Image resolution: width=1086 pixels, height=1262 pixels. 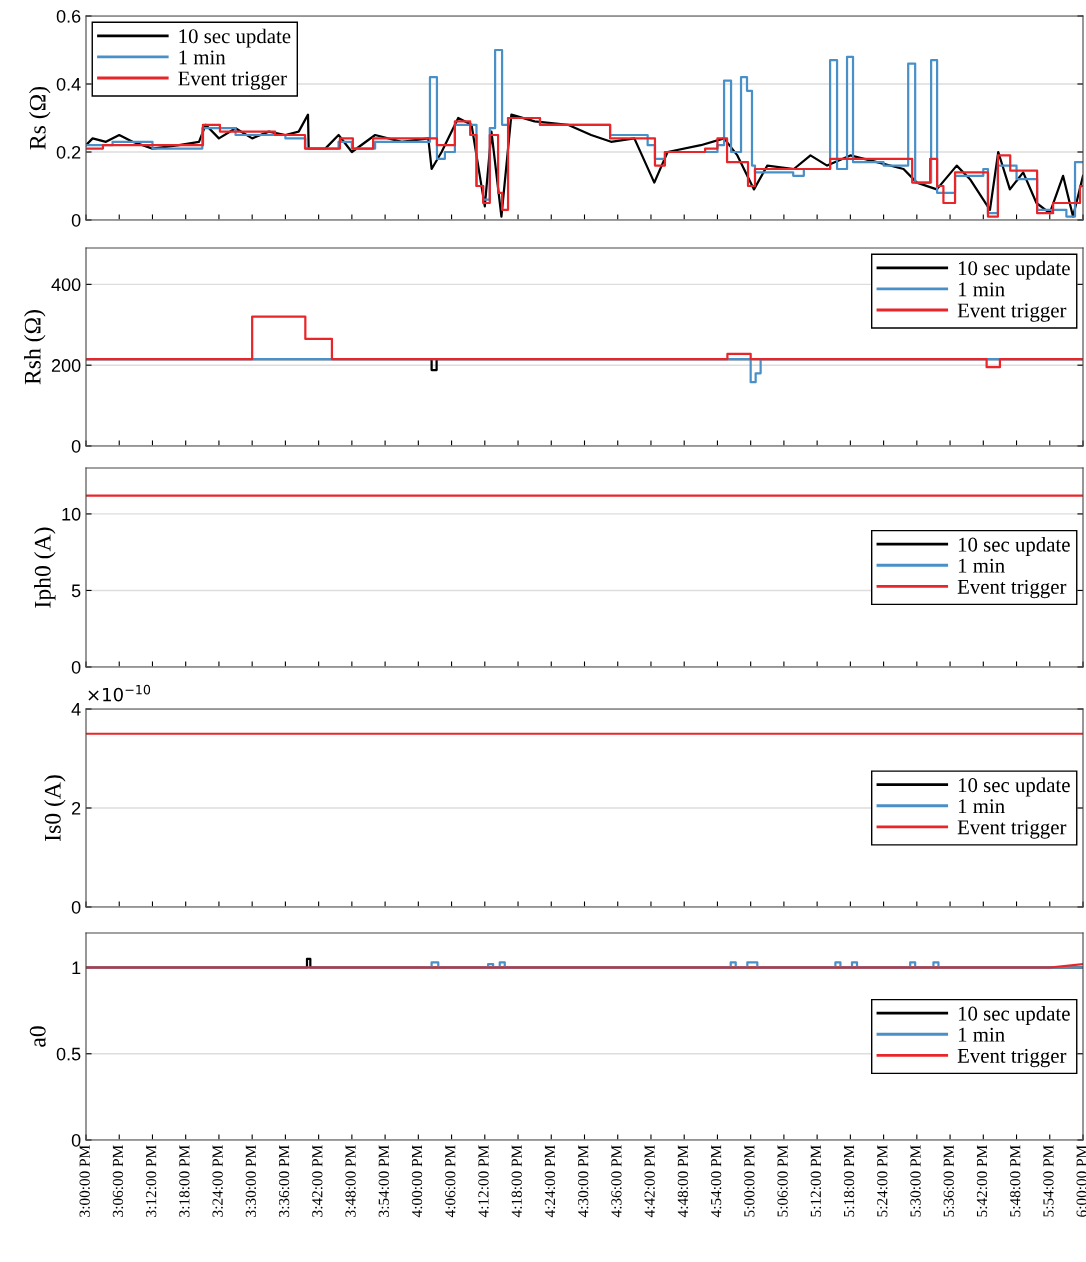 I want to click on x-tick-label: 5:54:00 PM, so click(x=1048, y=1181).